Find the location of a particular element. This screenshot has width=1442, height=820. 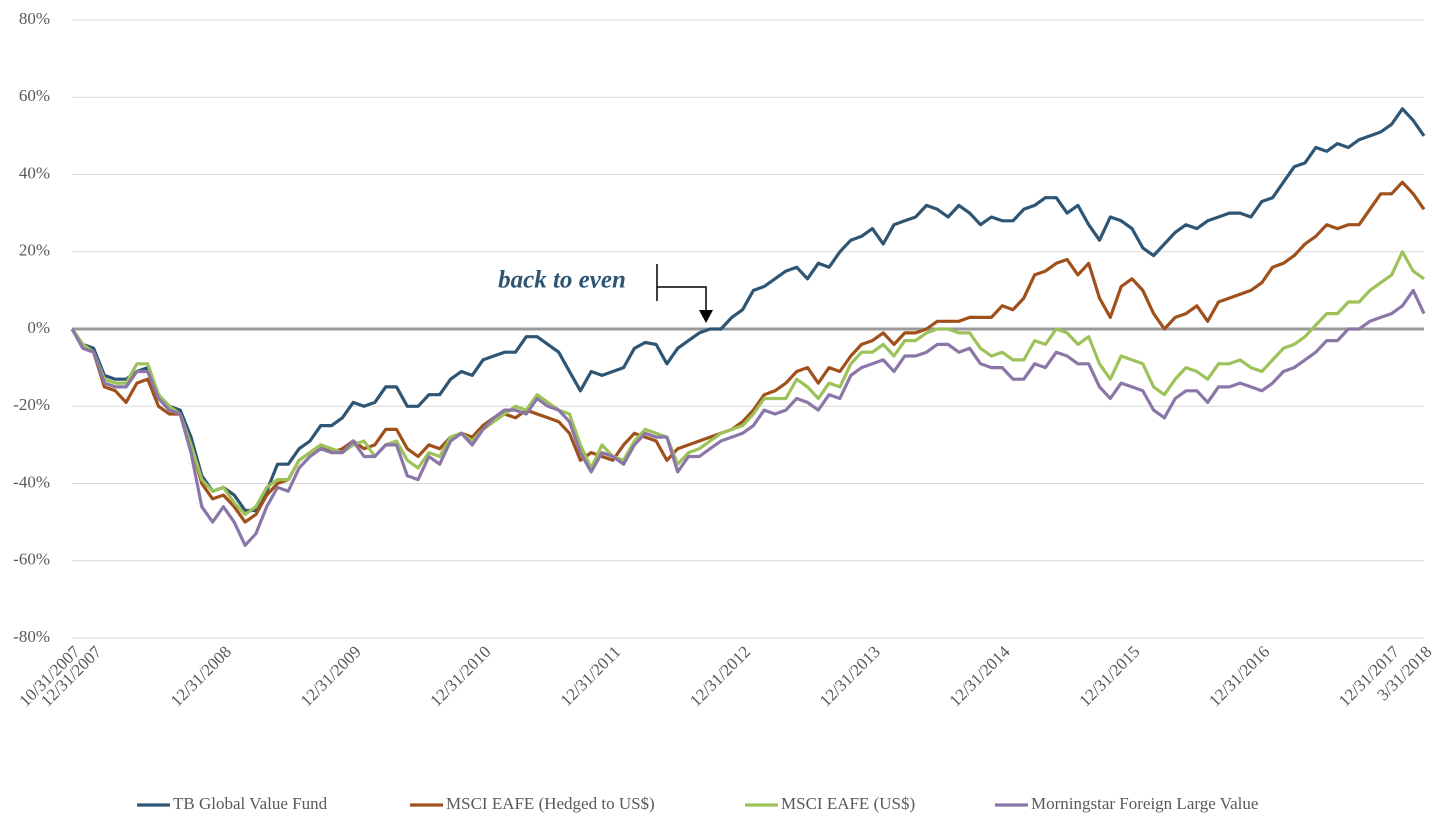

x-tick-label: 12/31/2009 is located at coordinates (331, 676).